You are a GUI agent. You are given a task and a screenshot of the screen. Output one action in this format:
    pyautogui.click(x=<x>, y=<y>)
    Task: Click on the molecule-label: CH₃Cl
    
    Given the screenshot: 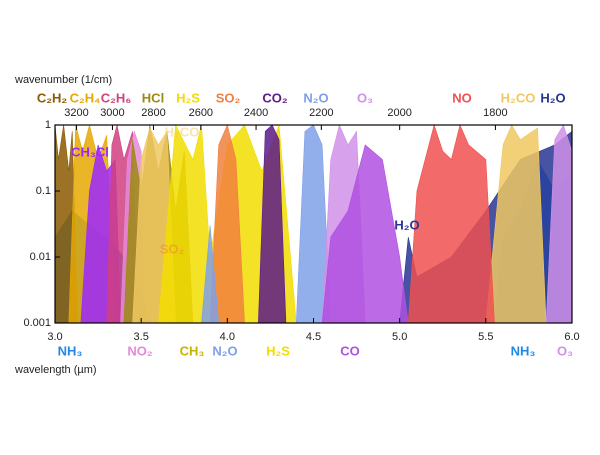 What is the action you would take?
    pyautogui.click(x=90, y=151)
    